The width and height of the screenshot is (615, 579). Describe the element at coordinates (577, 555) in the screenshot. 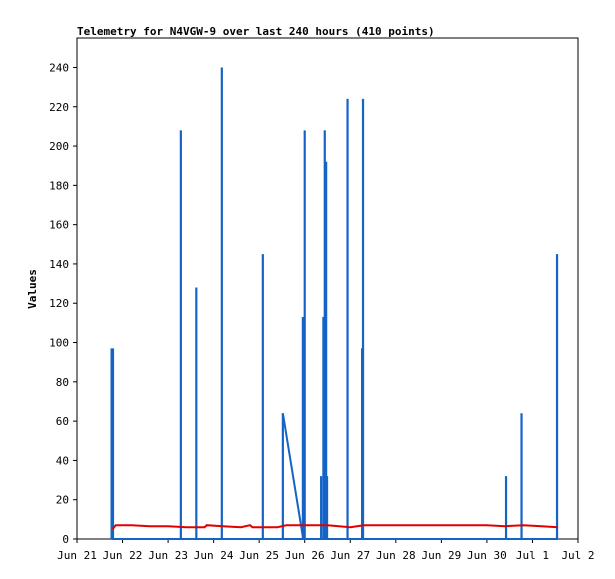

I see `x-tick-label: Jul 2` at that location.